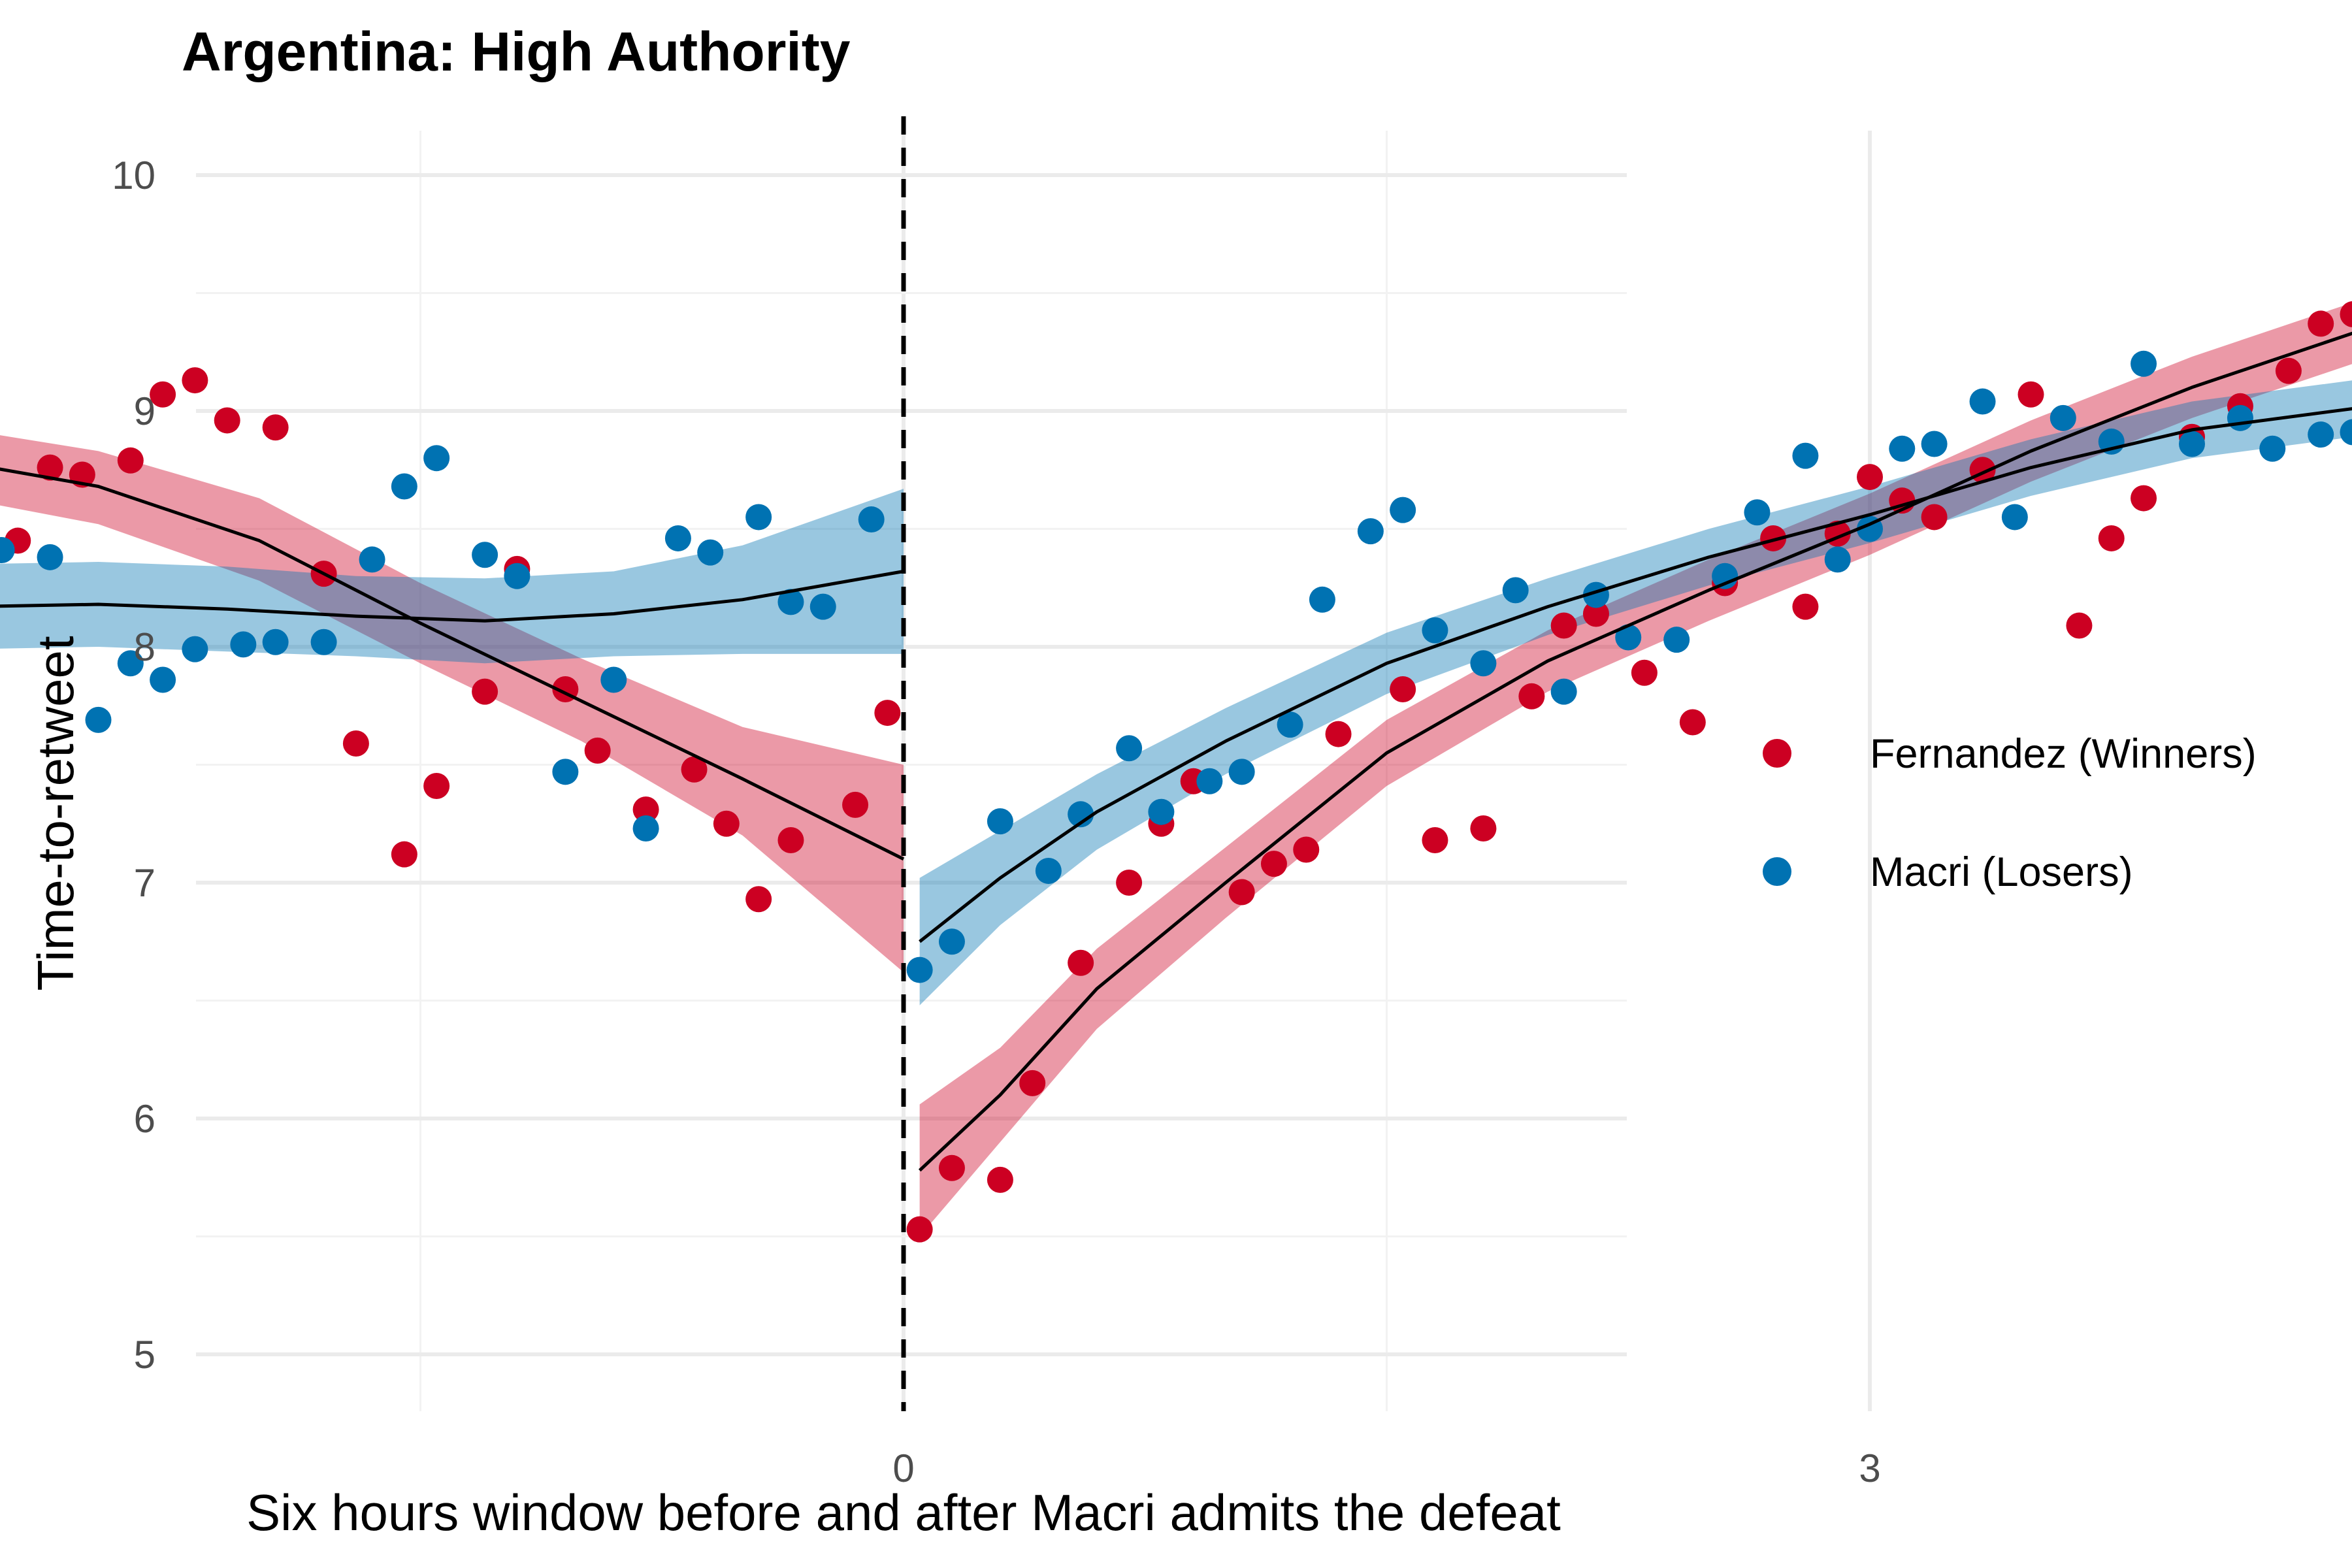 The image size is (2352, 1568). I want to click on macri-confidence-band, so click(452, 576).